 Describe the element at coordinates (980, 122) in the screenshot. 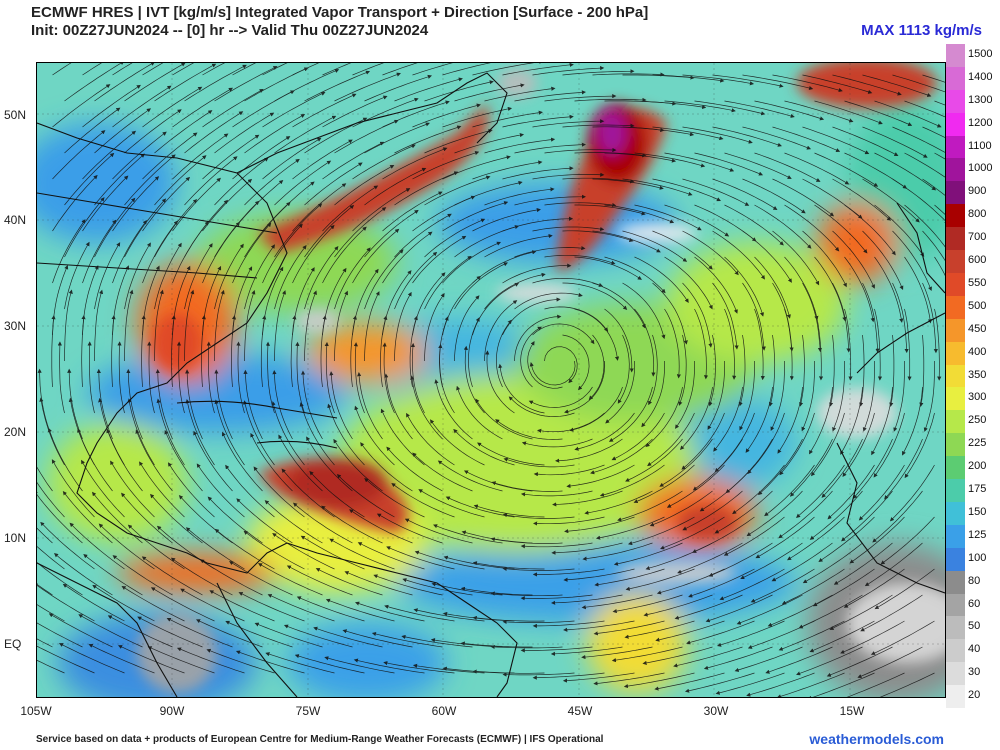

I see `colorbar-label: 1200` at that location.